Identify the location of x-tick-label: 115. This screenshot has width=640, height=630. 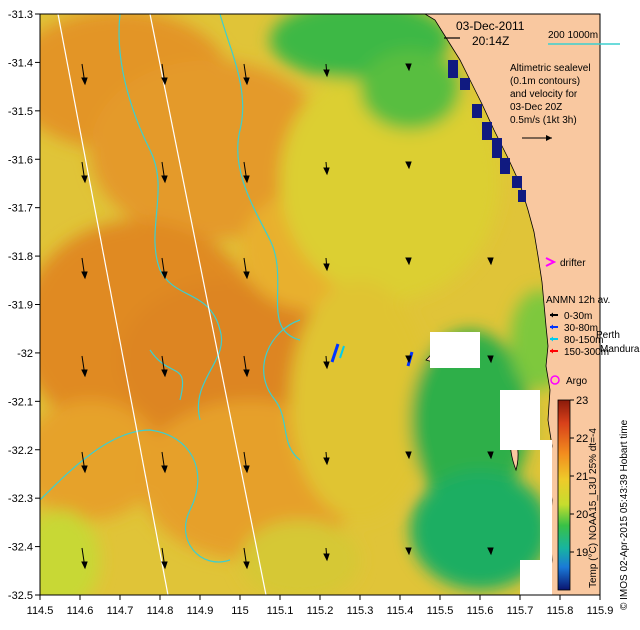
(240, 611).